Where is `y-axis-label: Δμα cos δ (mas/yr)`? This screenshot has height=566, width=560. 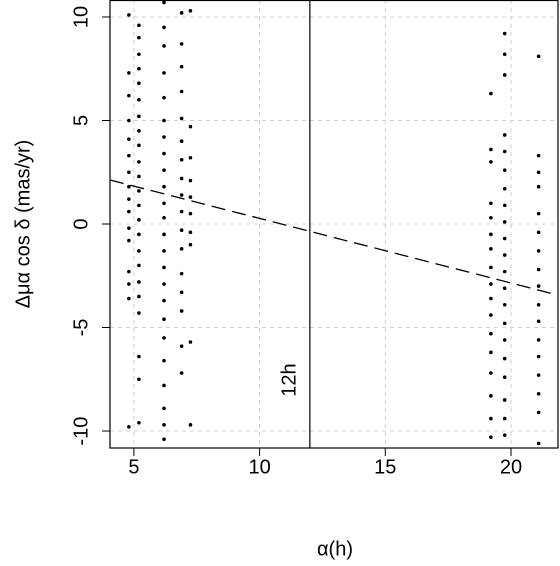 y-axis-label: Δμα cos δ (mas/yr) is located at coordinates (23, 224).